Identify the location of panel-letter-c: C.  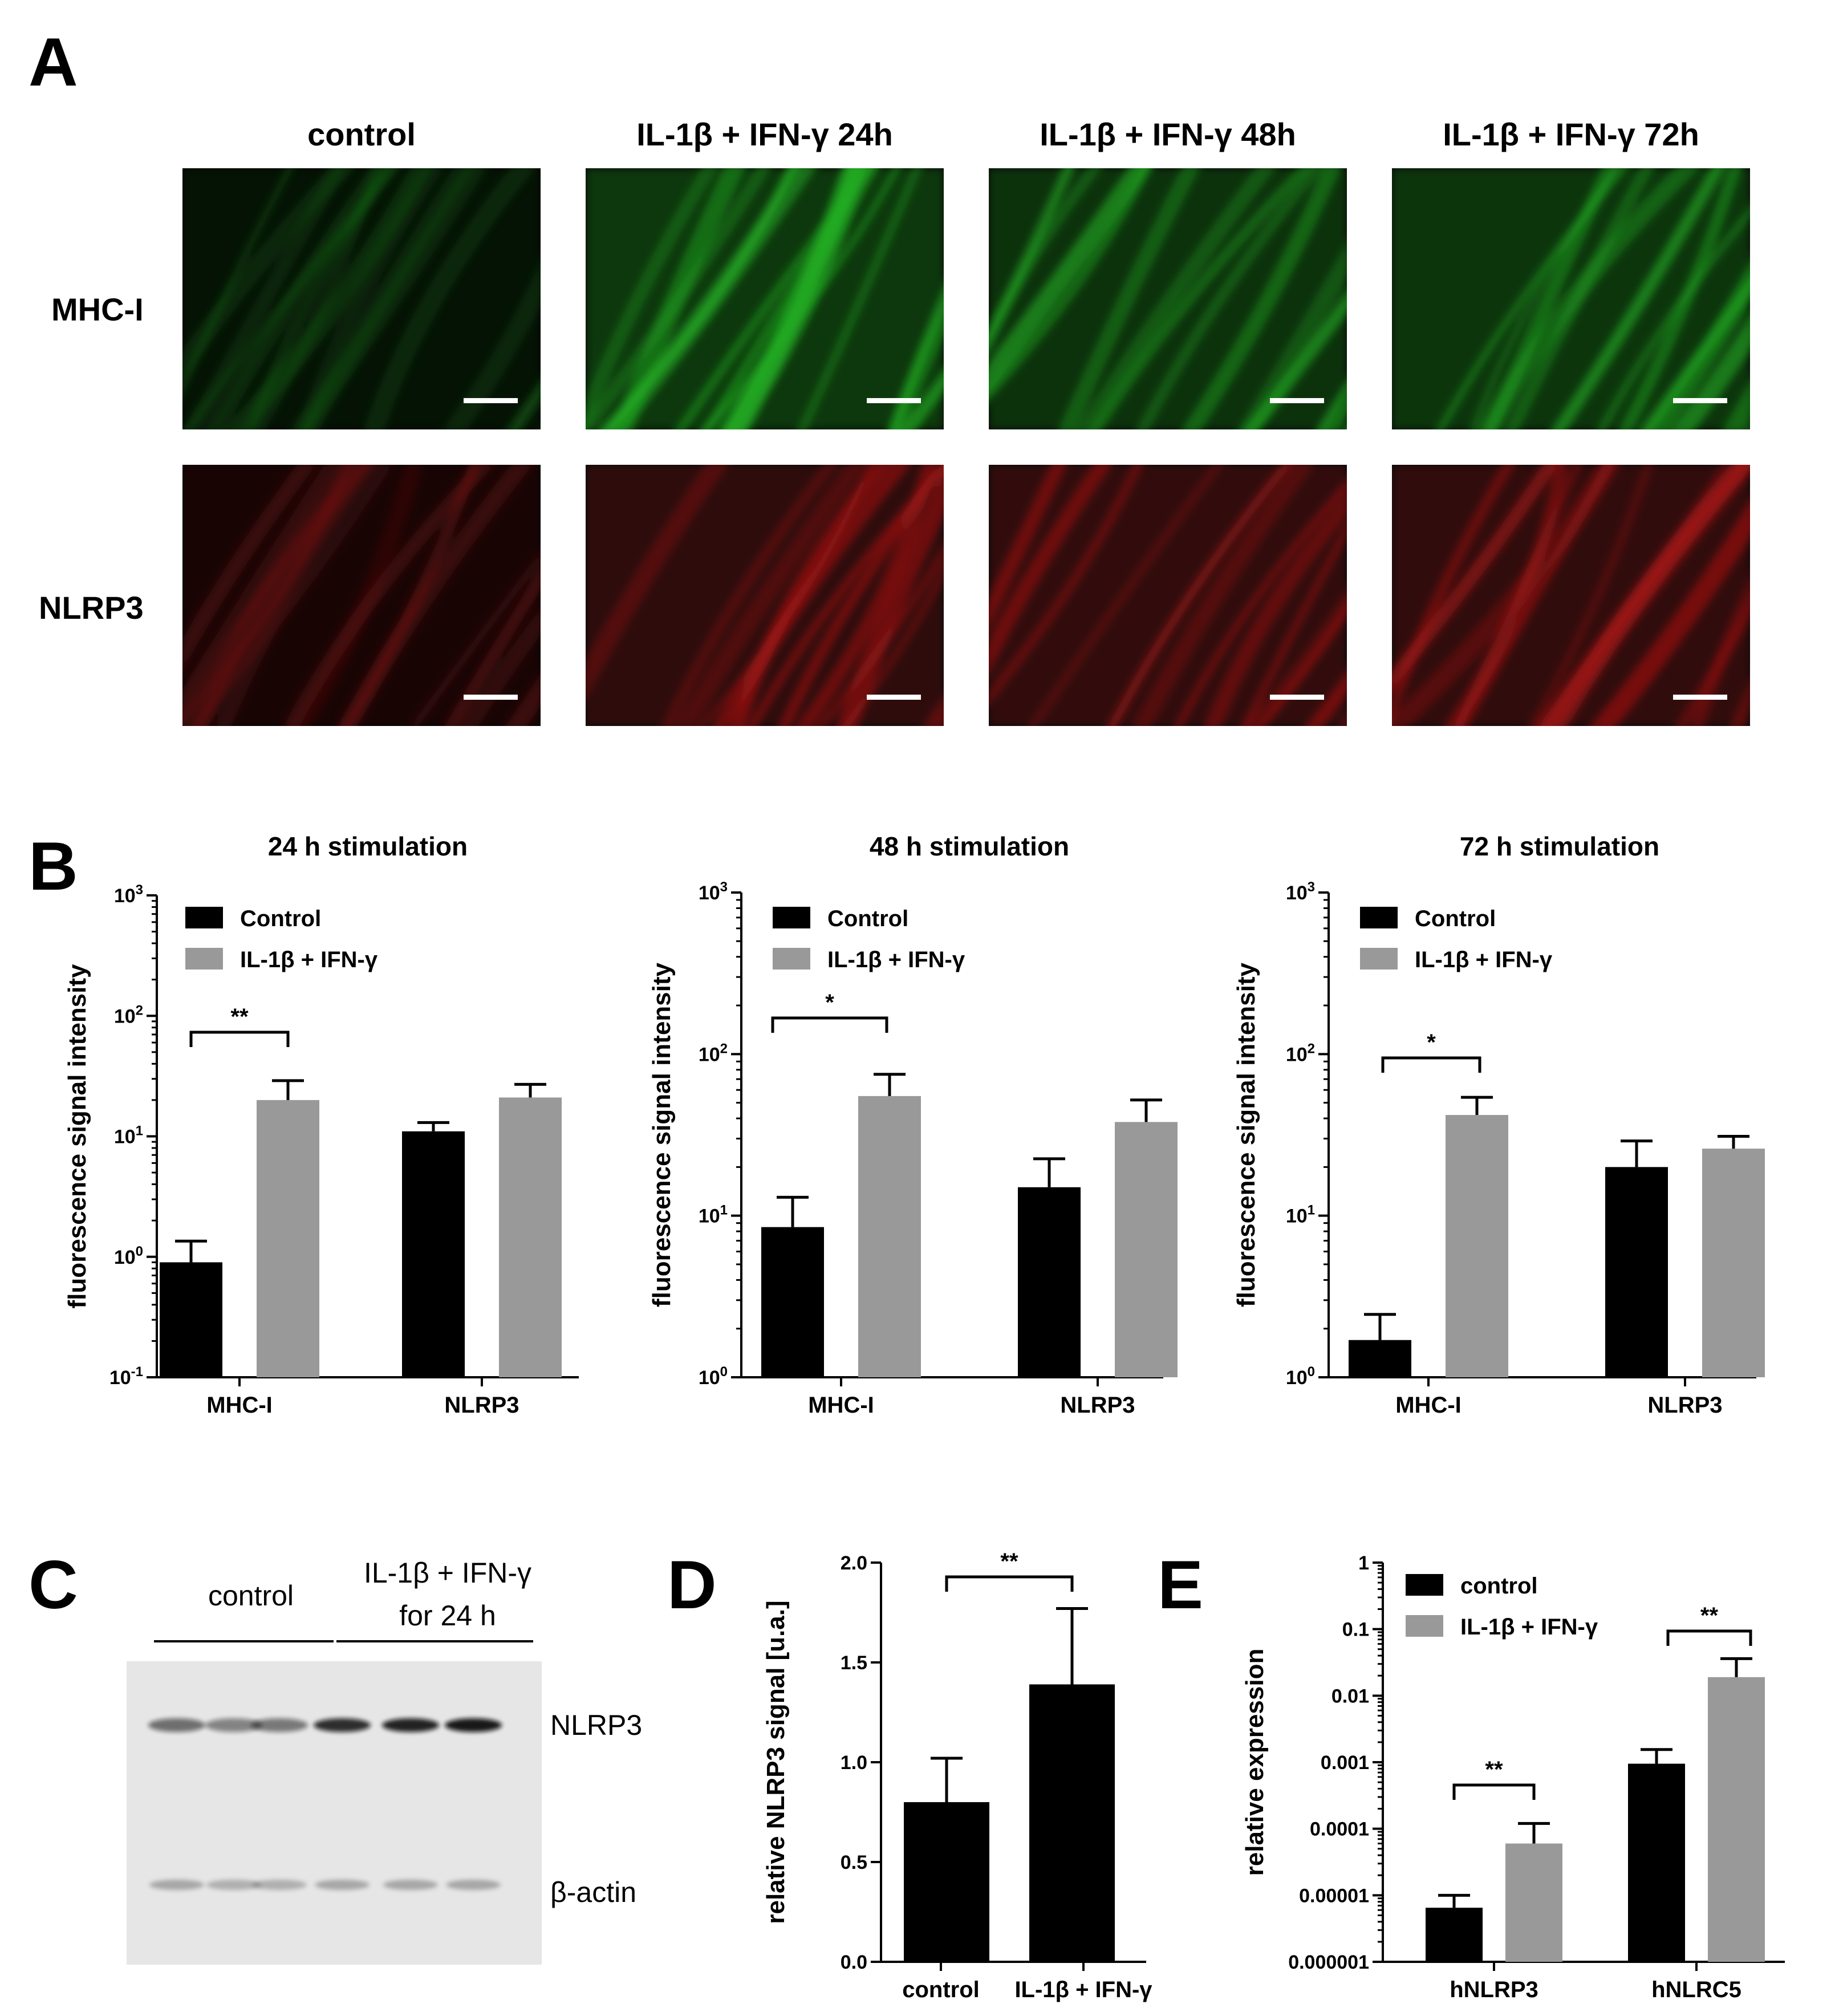
(53, 1585).